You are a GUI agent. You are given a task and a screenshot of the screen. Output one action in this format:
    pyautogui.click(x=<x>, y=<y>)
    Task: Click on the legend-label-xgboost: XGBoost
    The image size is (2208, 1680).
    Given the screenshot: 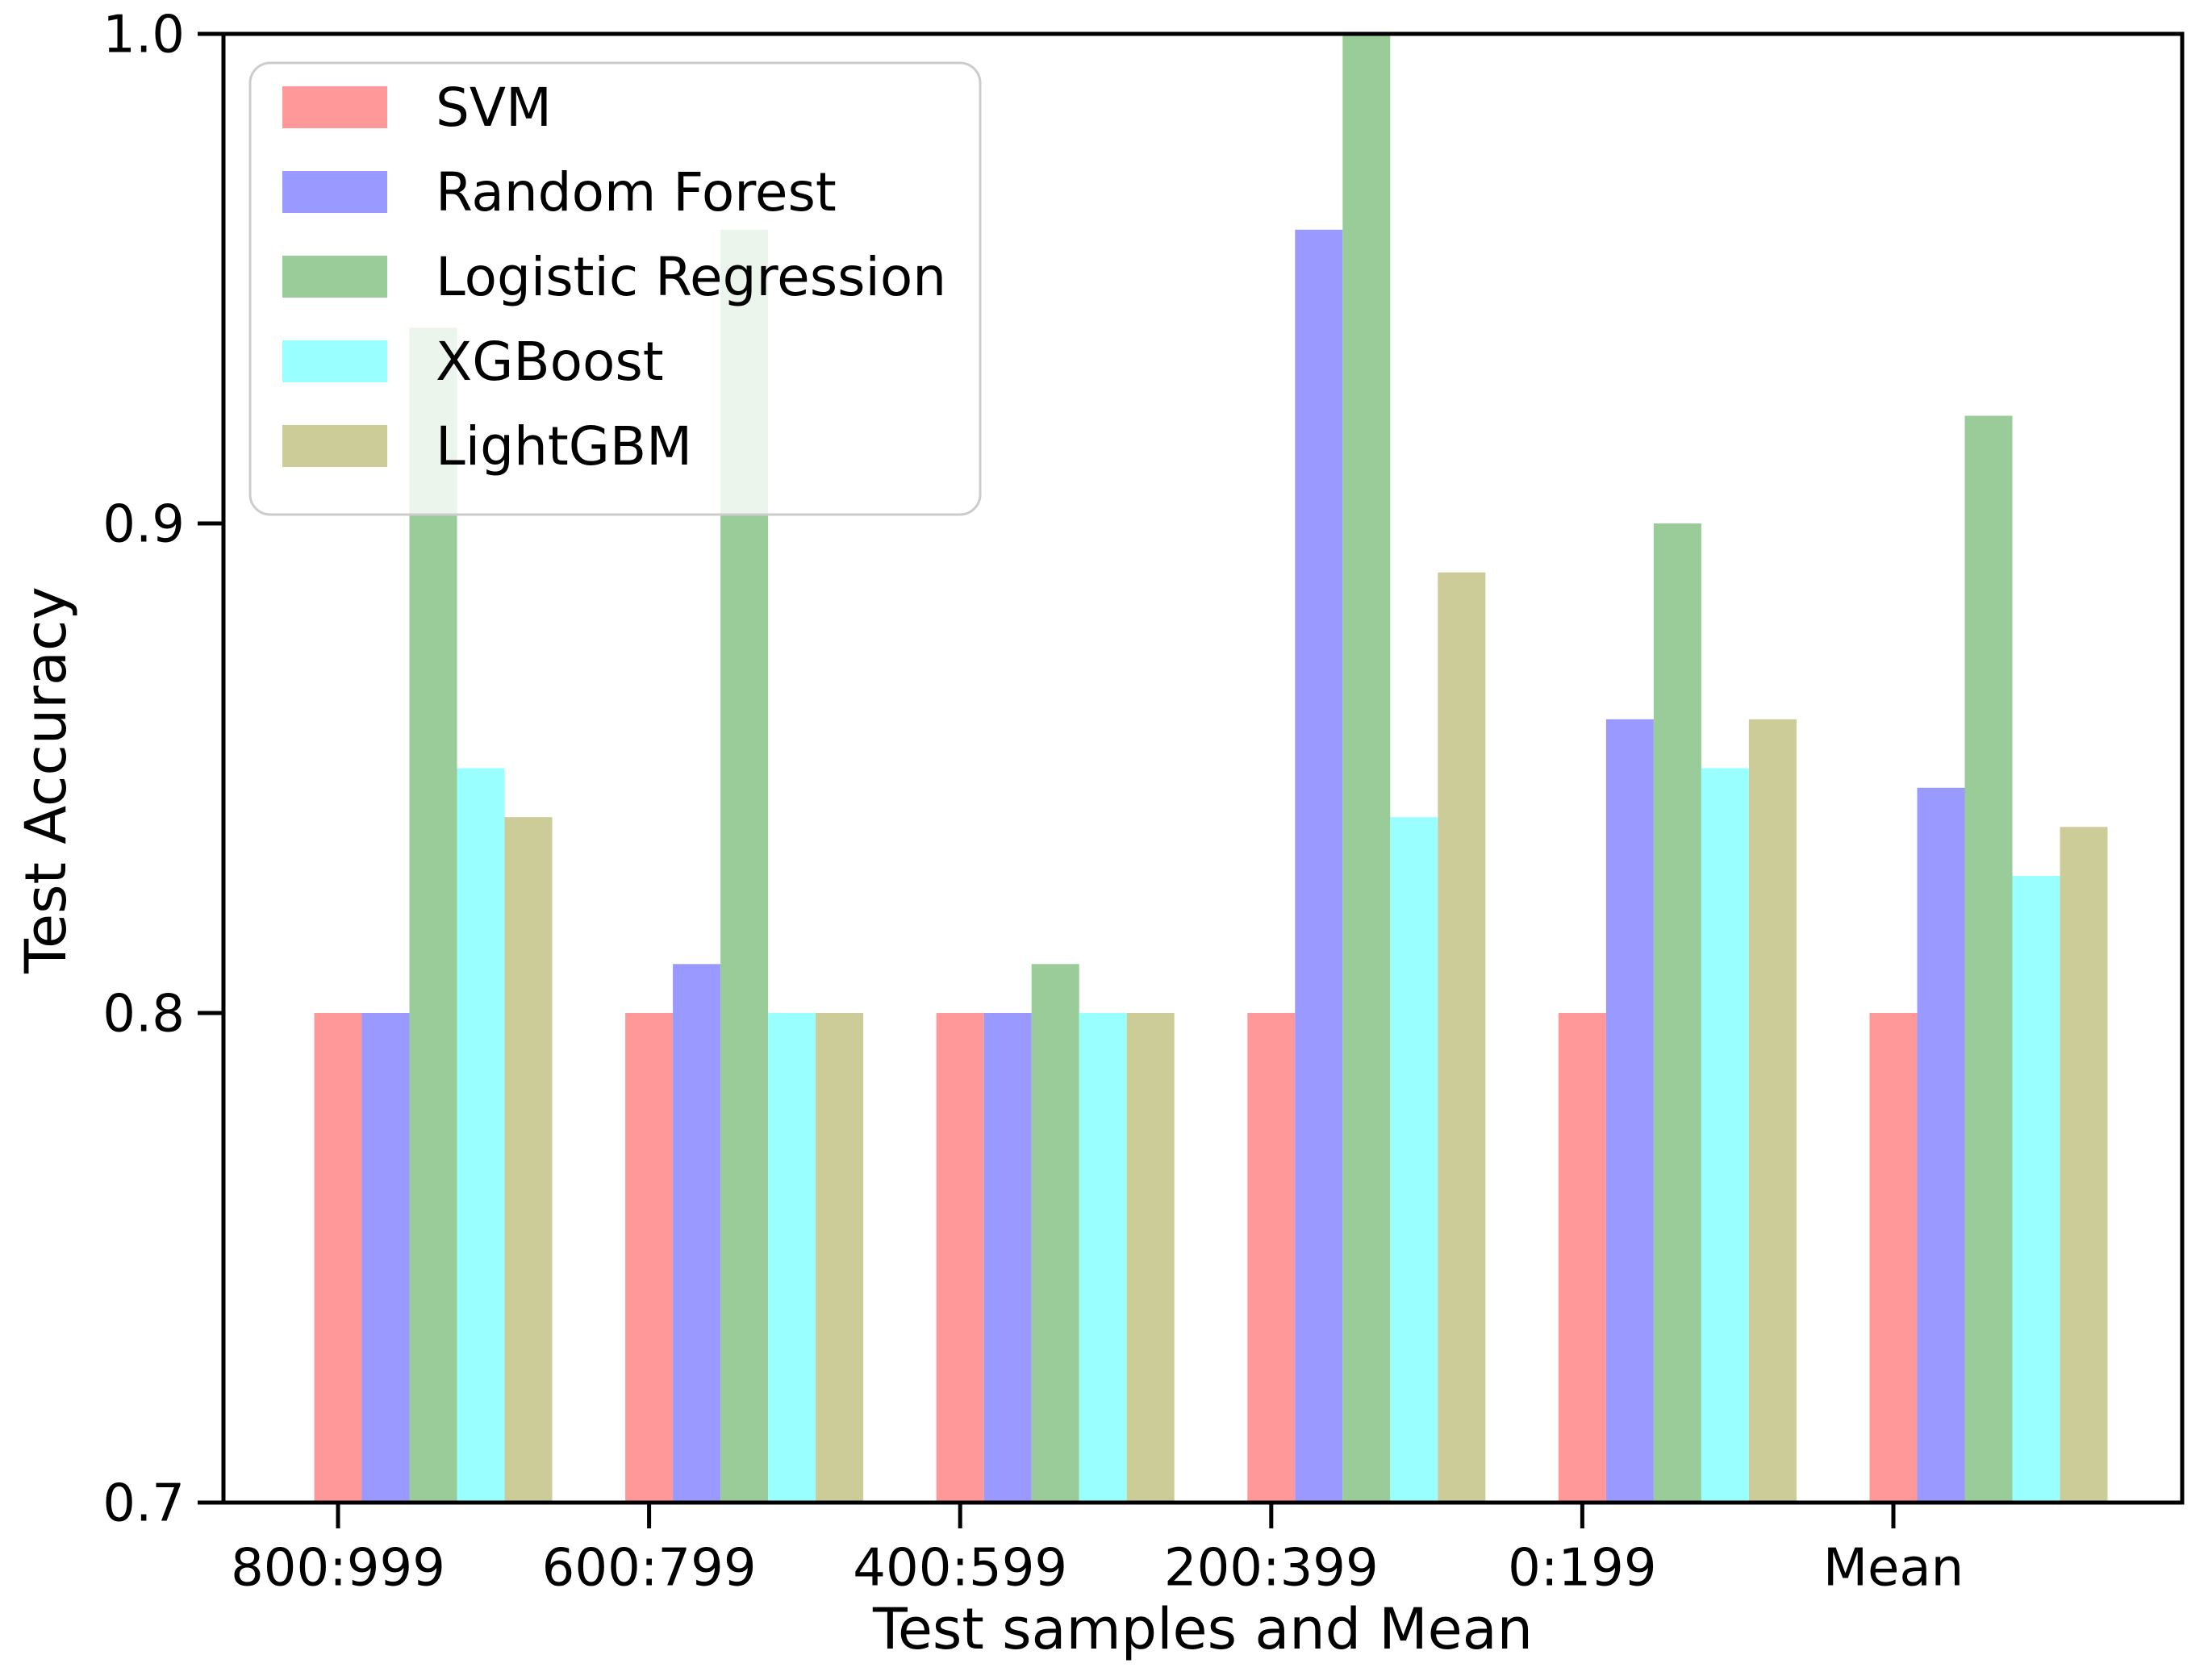 What is the action you would take?
    pyautogui.click(x=550, y=362)
    